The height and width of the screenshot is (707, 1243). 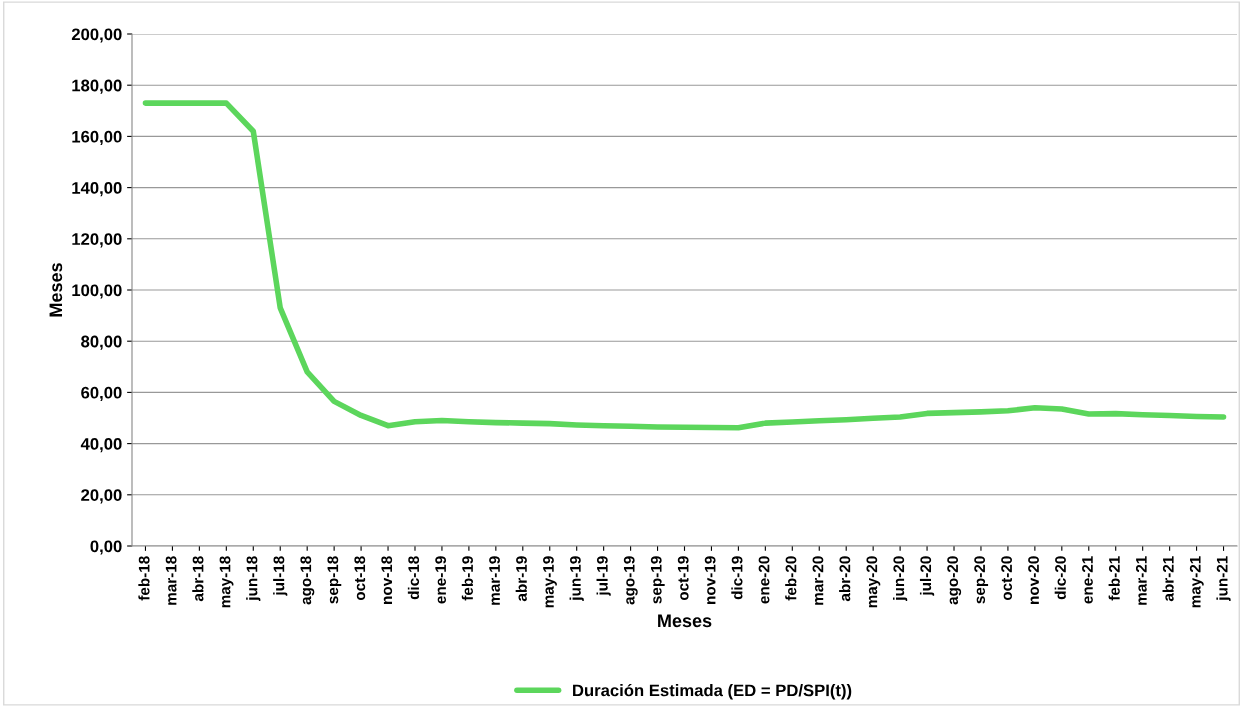 What do you see at coordinates (873, 582) in the screenshot?
I see `x-tick-label: may-20` at bounding box center [873, 582].